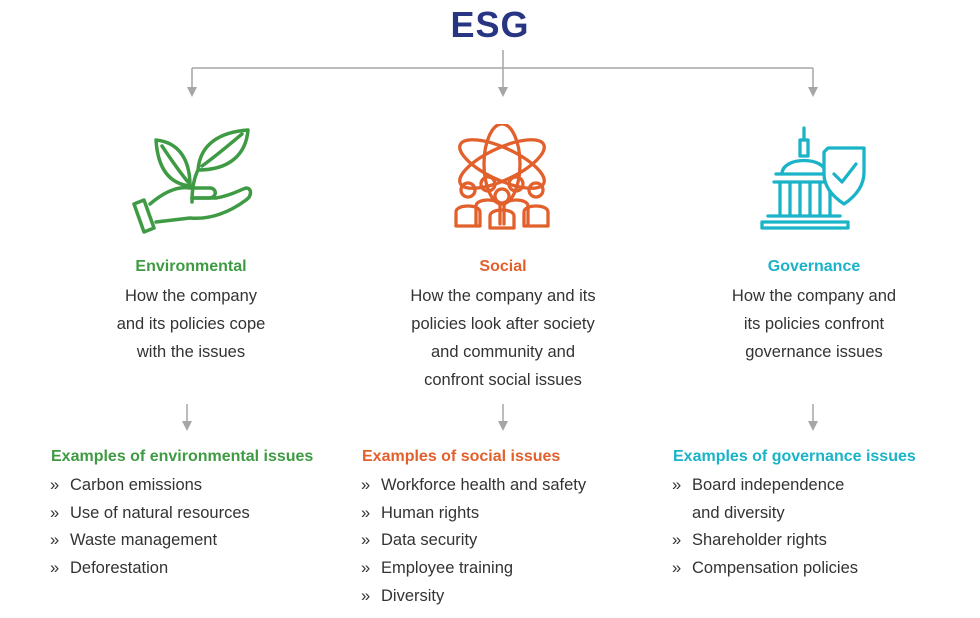 This screenshot has width=980, height=618. Describe the element at coordinates (191, 352) in the screenshot. I see `description-line: with the issues` at that location.